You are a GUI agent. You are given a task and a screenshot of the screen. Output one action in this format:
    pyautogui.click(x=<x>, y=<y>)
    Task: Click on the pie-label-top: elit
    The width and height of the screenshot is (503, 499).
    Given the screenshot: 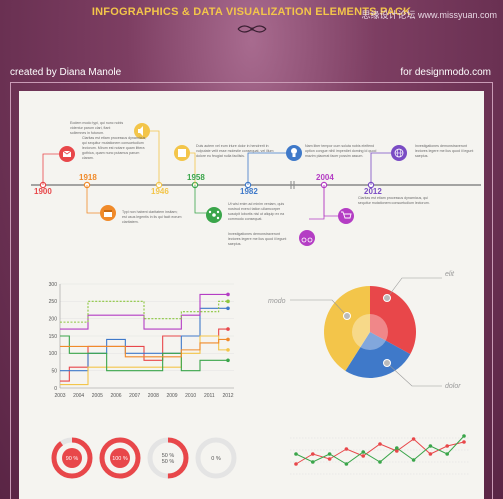 What is the action you would take?
    pyautogui.click(x=449, y=274)
    